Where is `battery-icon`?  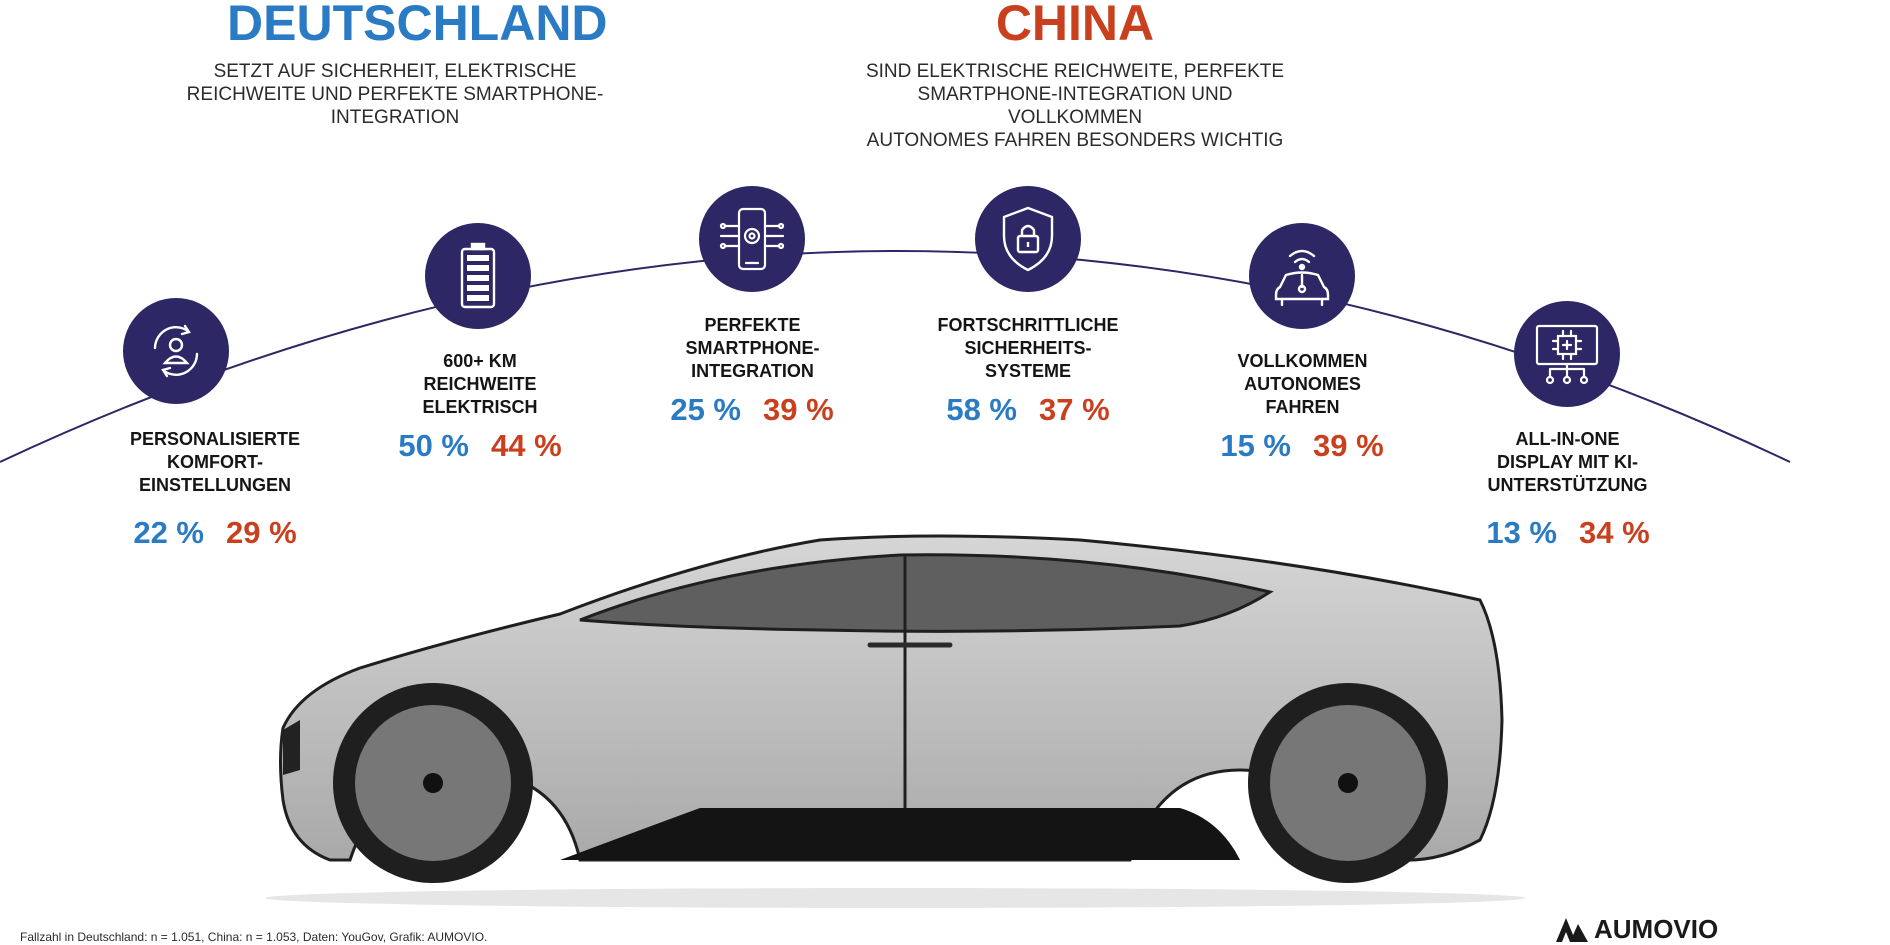
battery-icon is located at coordinates (478, 276).